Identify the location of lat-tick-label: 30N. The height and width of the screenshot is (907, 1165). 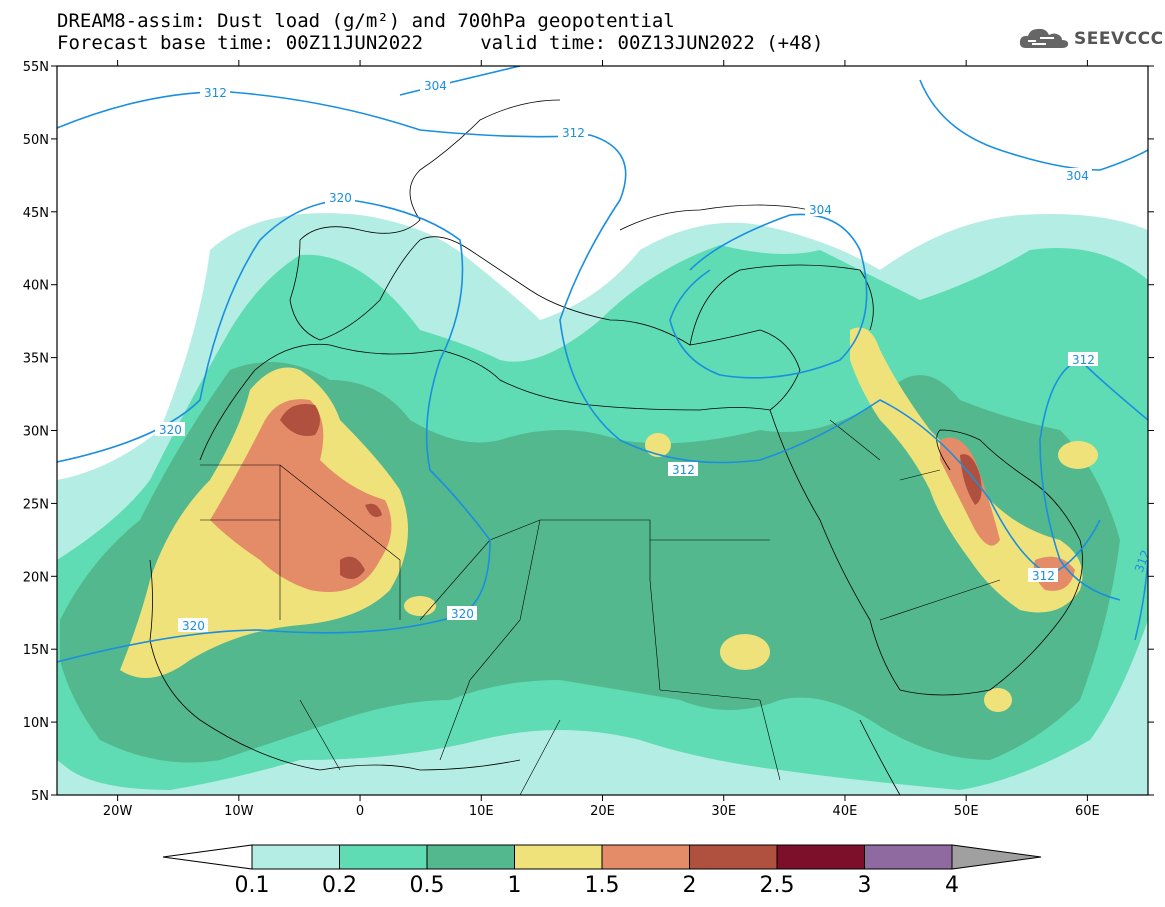
(36, 432).